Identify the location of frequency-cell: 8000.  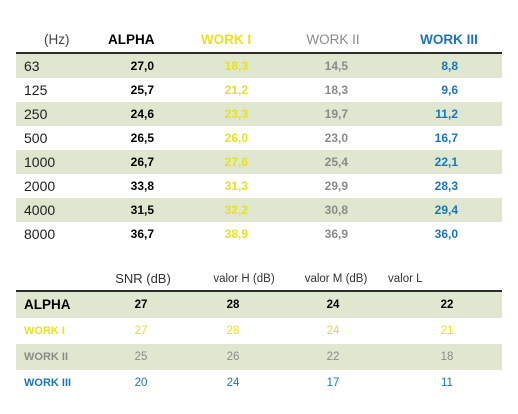
(40, 234).